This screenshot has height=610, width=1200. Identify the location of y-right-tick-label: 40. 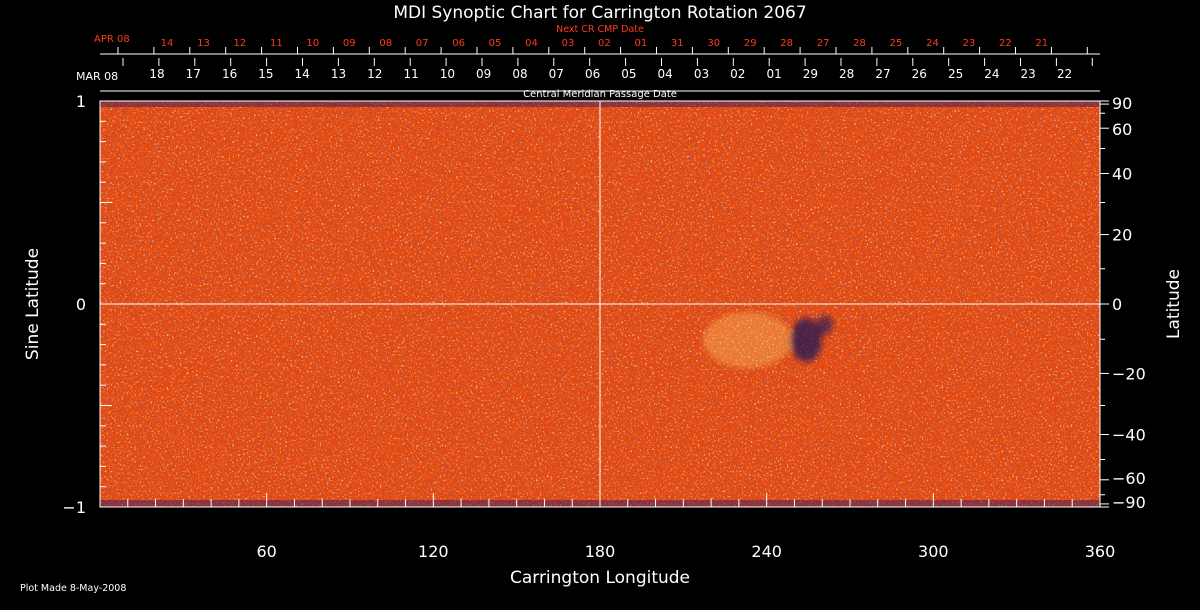
(1122, 174).